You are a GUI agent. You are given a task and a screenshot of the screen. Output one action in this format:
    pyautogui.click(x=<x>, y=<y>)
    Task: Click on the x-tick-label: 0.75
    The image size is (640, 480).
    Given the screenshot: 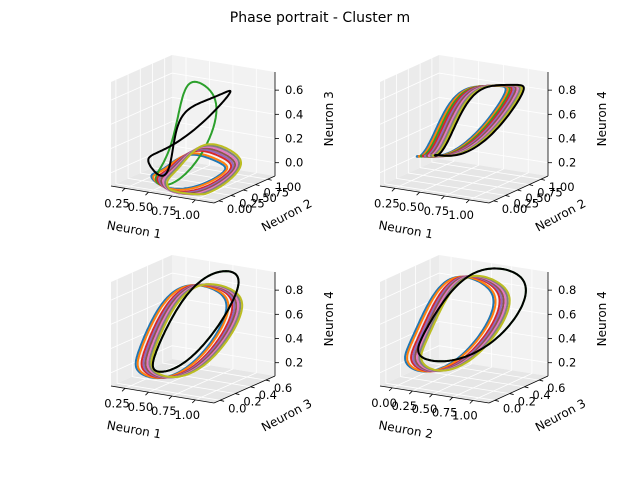 What is the action you would take?
    pyautogui.click(x=164, y=411)
    